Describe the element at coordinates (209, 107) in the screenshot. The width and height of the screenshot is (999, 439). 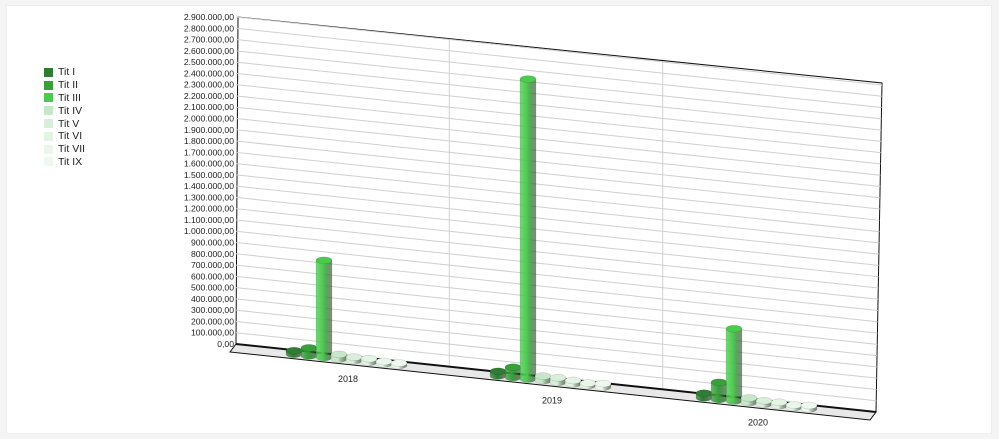
I see `y-tick-label: 2.100.000,00` at that location.